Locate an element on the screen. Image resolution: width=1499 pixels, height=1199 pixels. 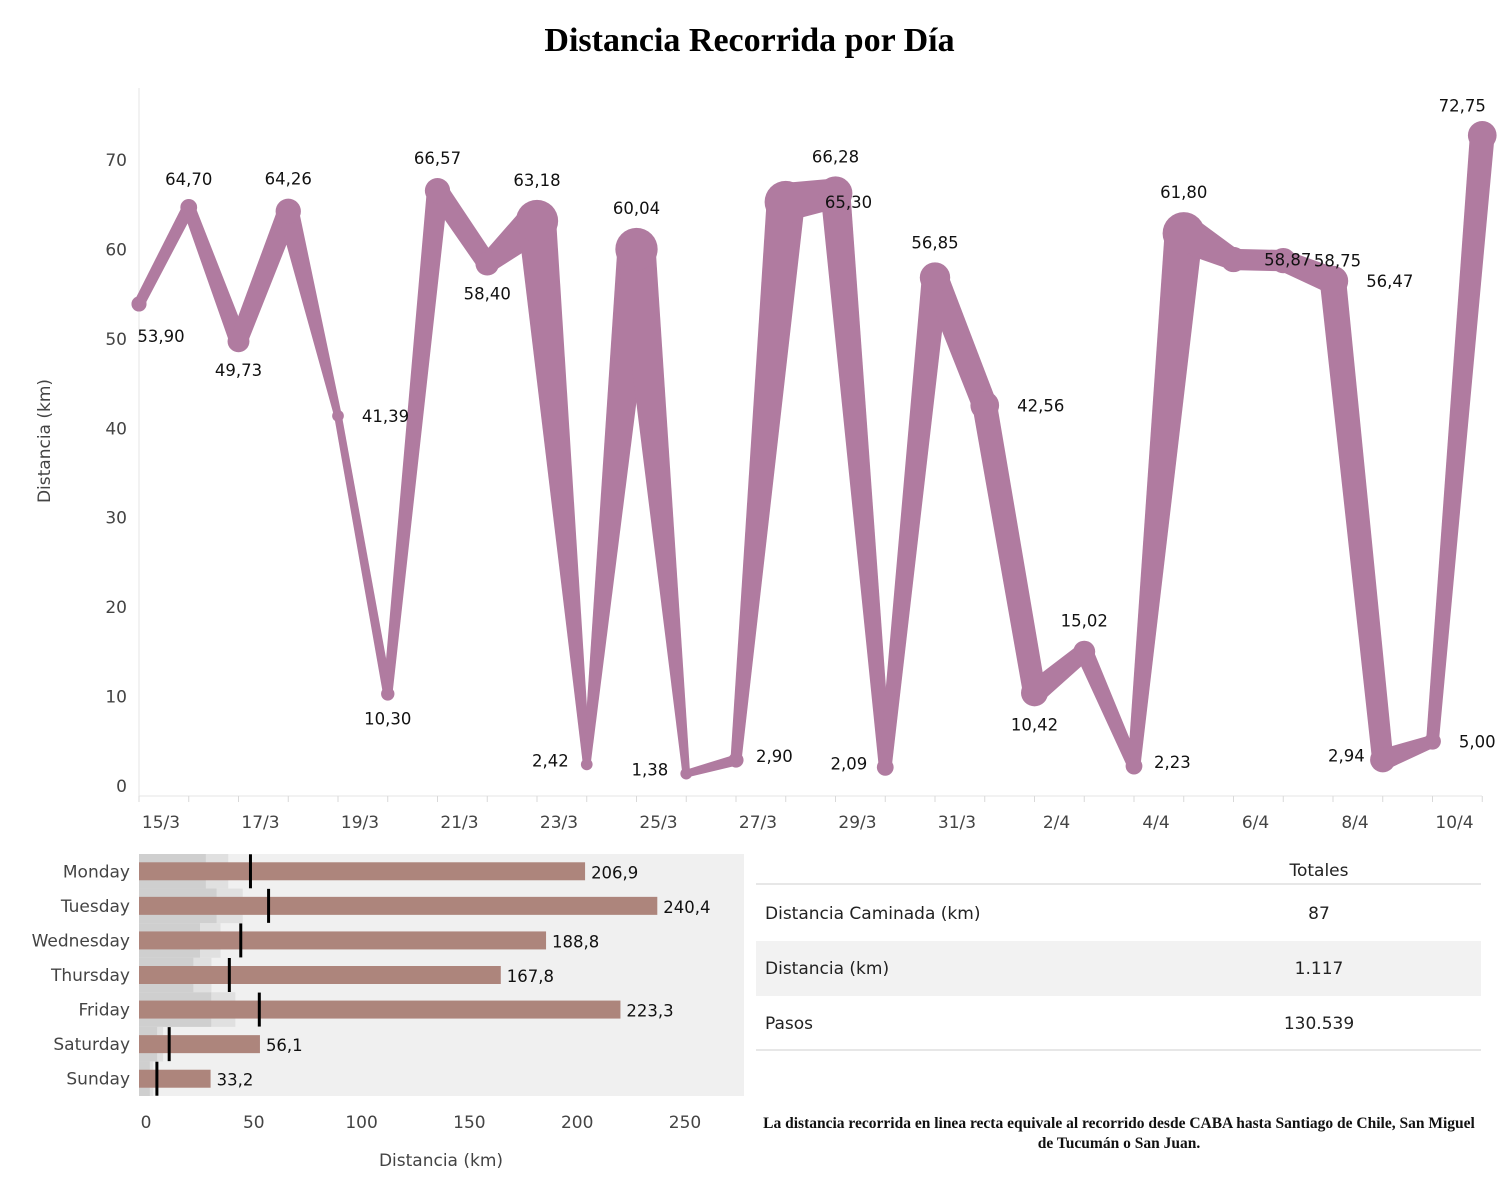
x-tick-label: 27/3 is located at coordinates (758, 823).